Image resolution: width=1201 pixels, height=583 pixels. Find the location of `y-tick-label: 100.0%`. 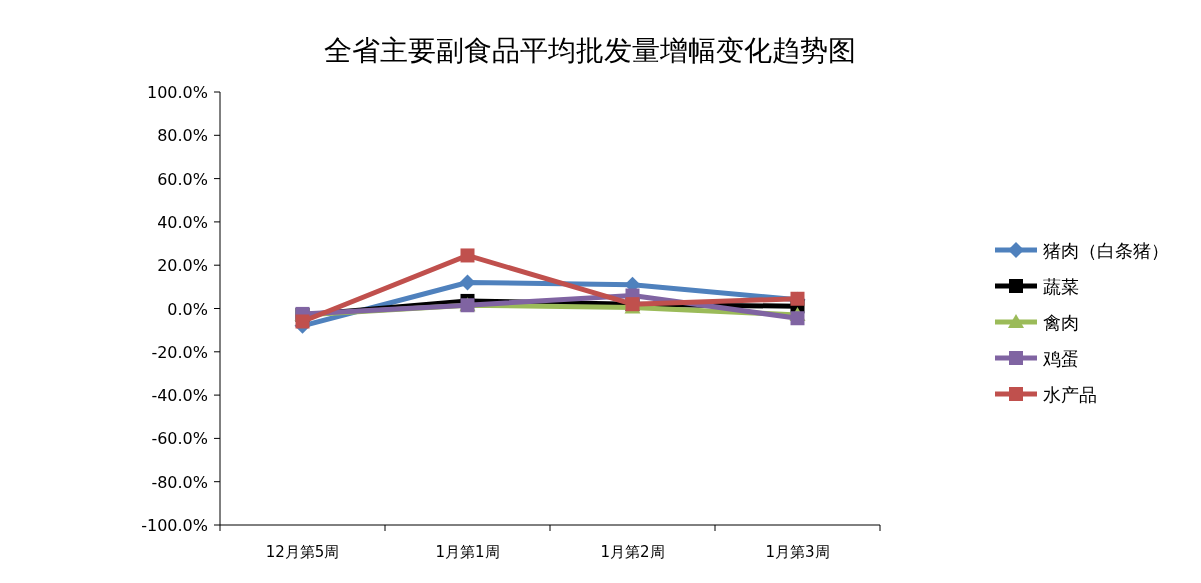

y-tick-label: 100.0% is located at coordinates (177, 92).